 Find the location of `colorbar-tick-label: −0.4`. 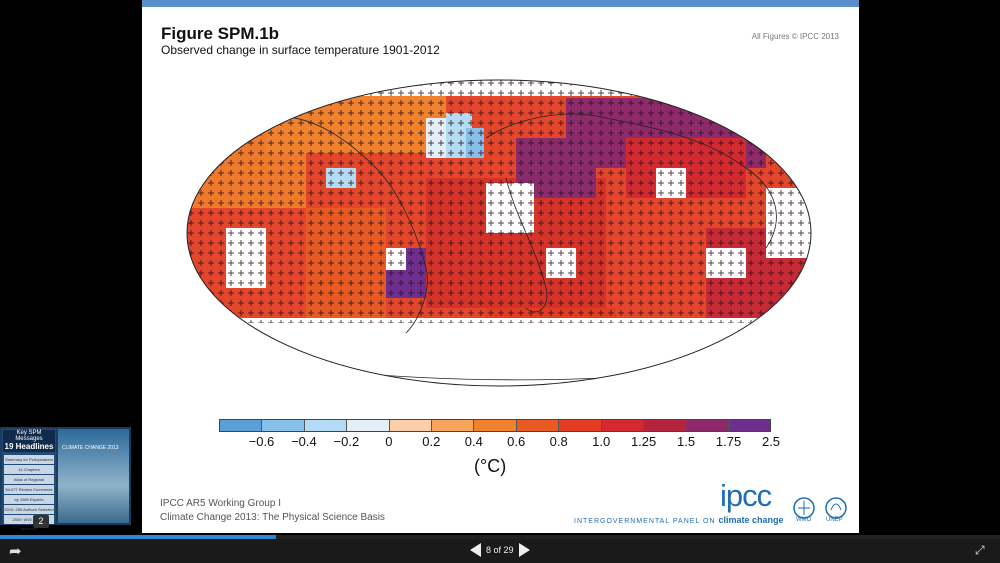

colorbar-tick-label: −0.4 is located at coordinates (304, 441).